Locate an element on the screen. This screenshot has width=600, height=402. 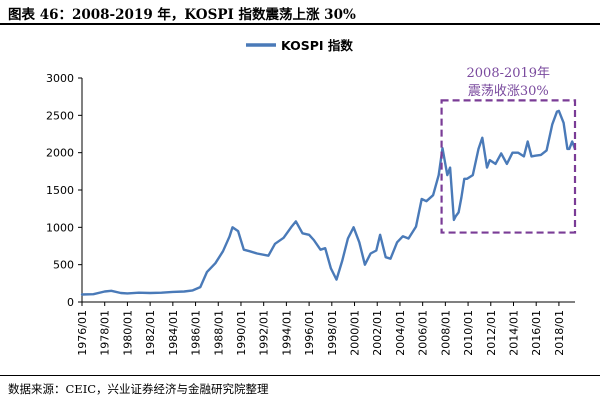
y-tick-label: 3000 is located at coordinates (60, 78).